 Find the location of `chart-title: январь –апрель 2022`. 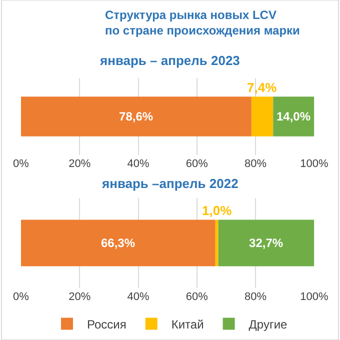

chart-title: январь –апрель 2022 is located at coordinates (170, 183).